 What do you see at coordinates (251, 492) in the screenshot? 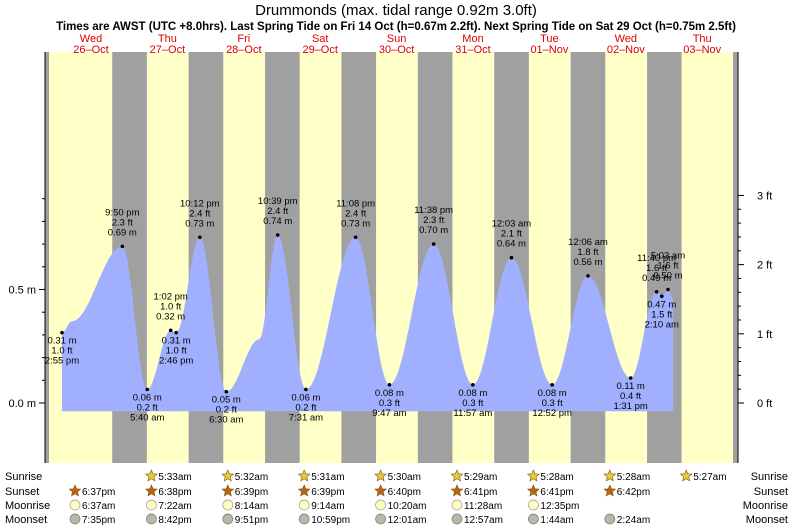
I see `sunset-time: 6:39pm` at bounding box center [251, 492].